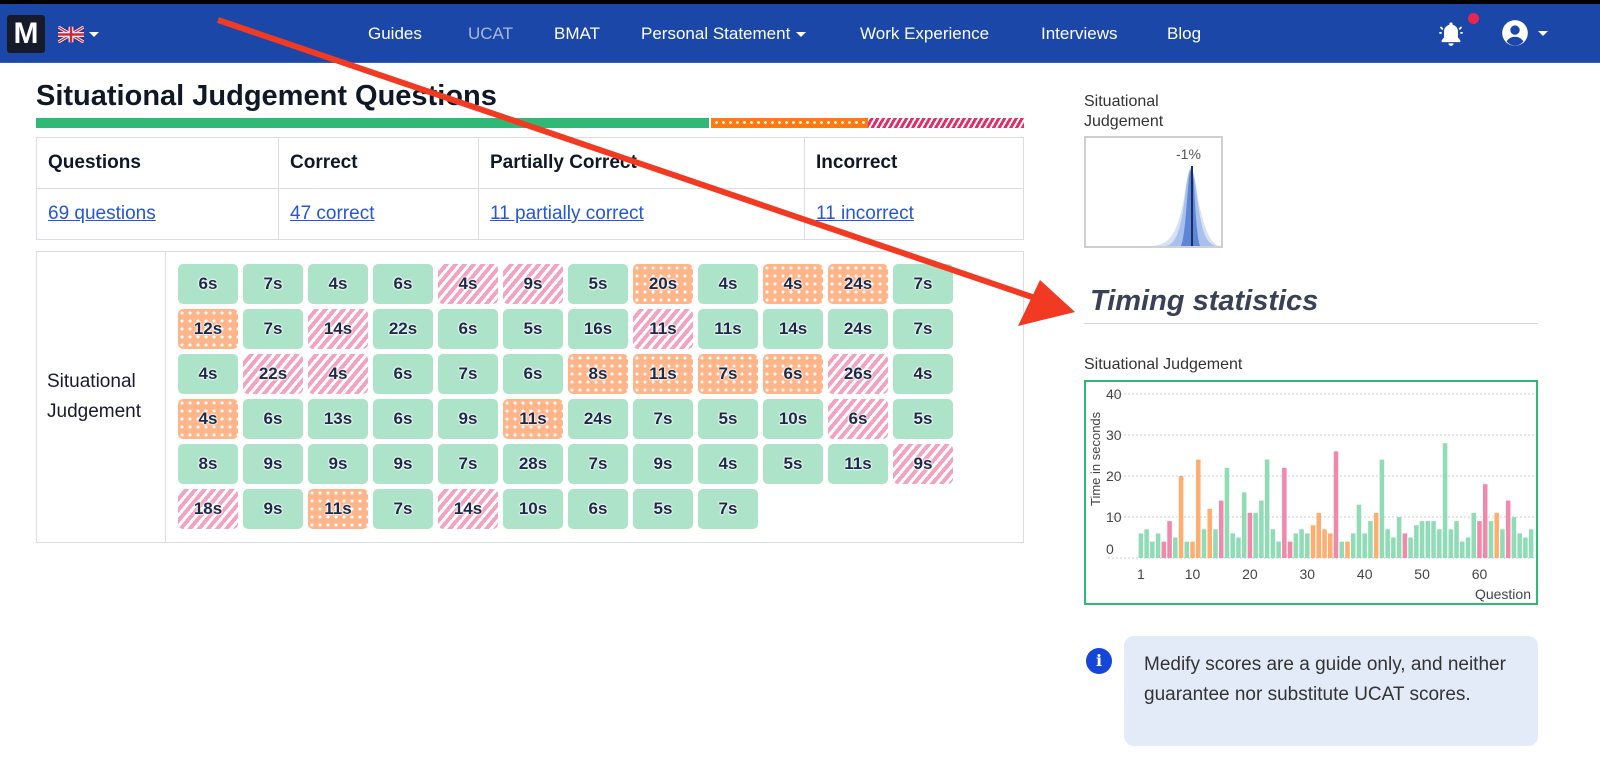 The width and height of the screenshot is (1600, 770). What do you see at coordinates (567, 213) in the screenshot?
I see `partially-correct-link: 11 partially correct` at bounding box center [567, 213].